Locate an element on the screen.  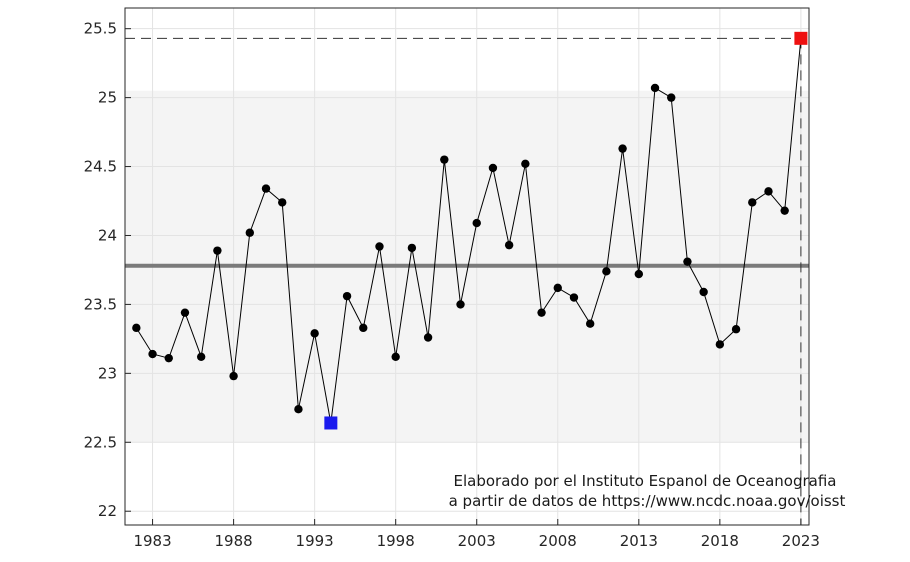
max-value-marker is located at coordinates (801, 38).